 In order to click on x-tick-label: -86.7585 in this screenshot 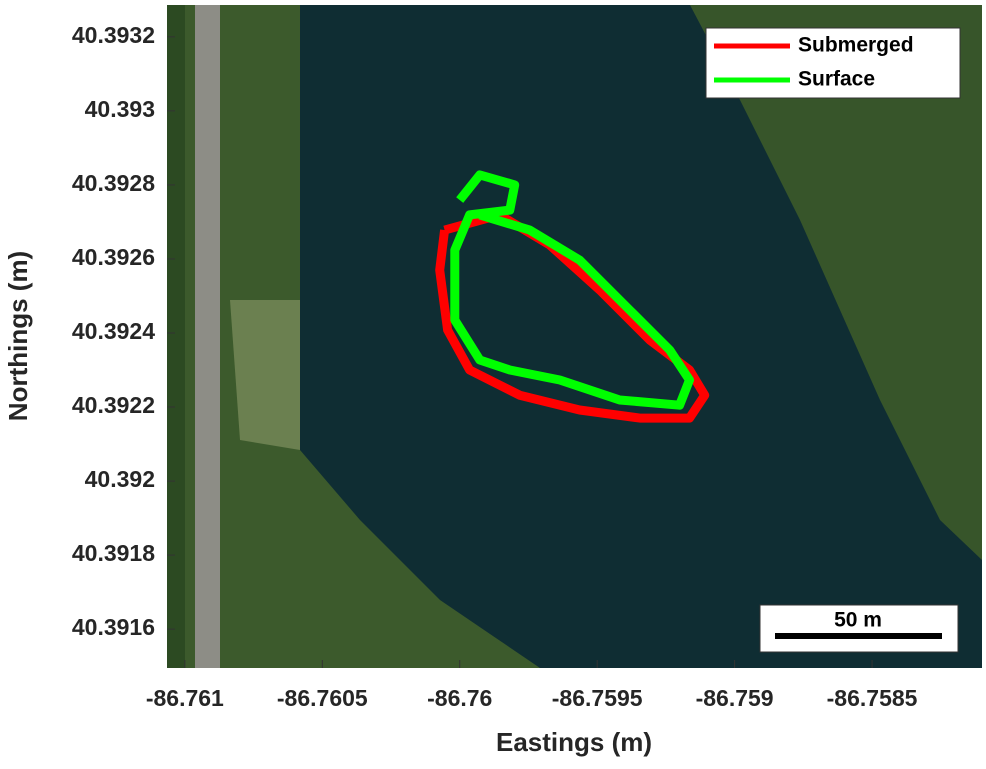, I will do `click(872, 698)`.